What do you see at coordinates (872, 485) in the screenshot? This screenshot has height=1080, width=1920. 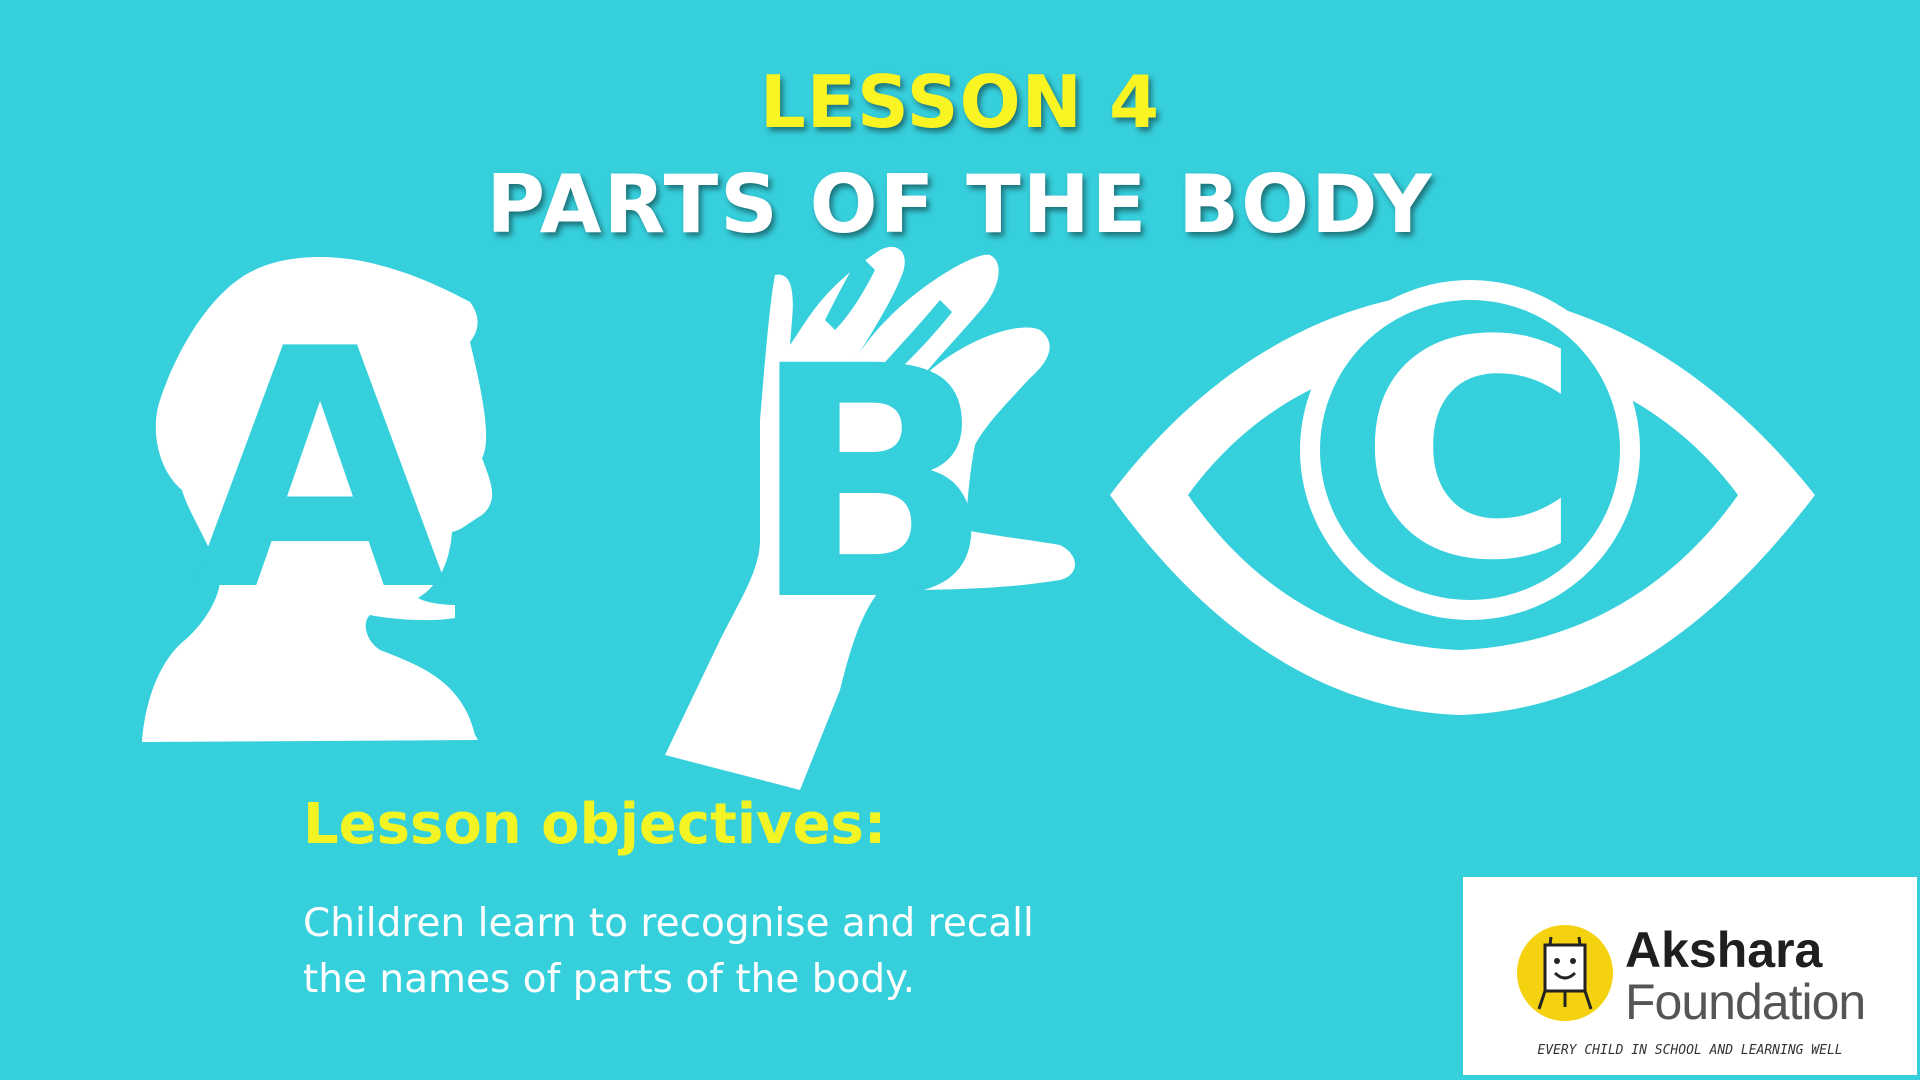 I see `letter-b-glyph: B` at bounding box center [872, 485].